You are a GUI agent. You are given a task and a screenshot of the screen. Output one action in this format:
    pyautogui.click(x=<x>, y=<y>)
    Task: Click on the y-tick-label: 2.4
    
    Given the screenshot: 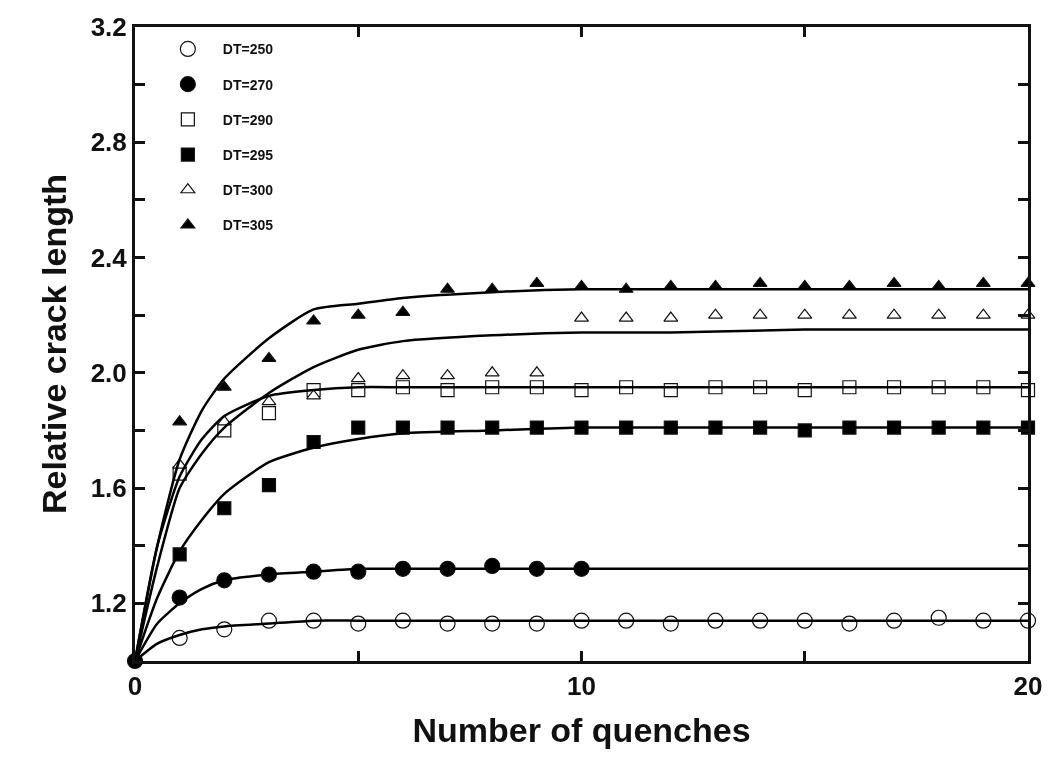 What is the action you would take?
    pyautogui.click(x=109, y=257)
    